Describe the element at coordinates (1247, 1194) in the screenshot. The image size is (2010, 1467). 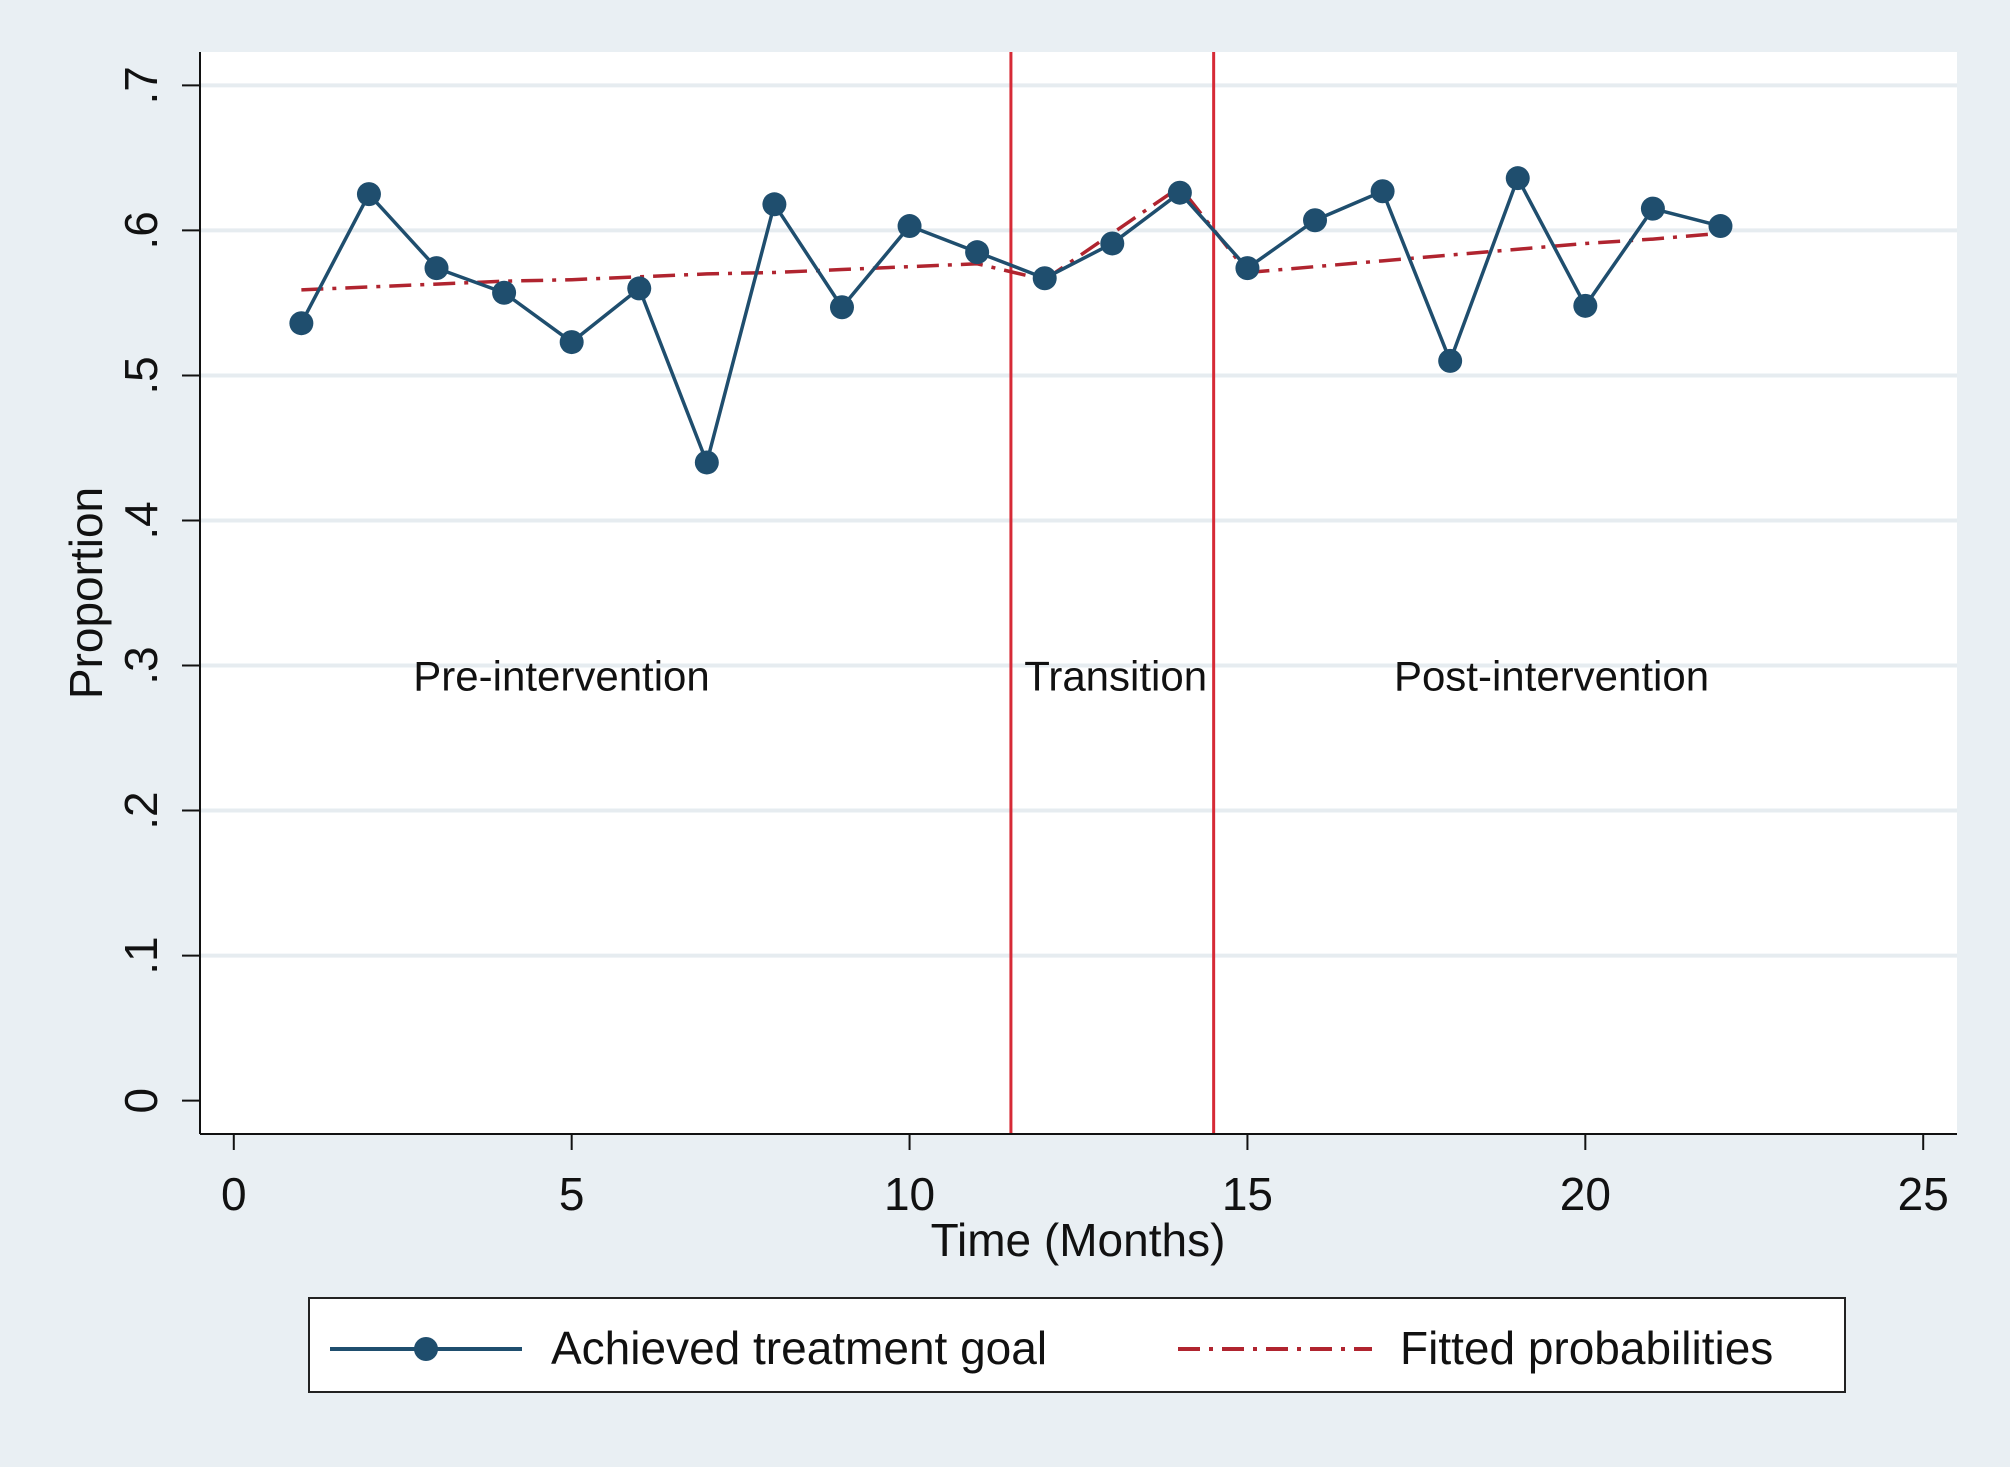
I see `x-tick-label-3: 15` at that location.